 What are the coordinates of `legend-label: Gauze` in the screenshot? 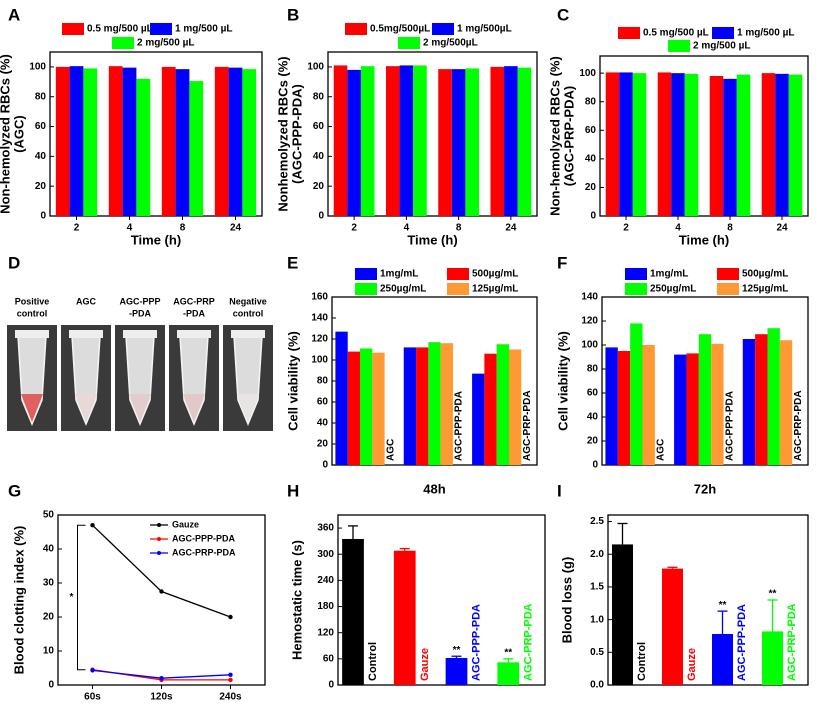 It's located at (185, 524).